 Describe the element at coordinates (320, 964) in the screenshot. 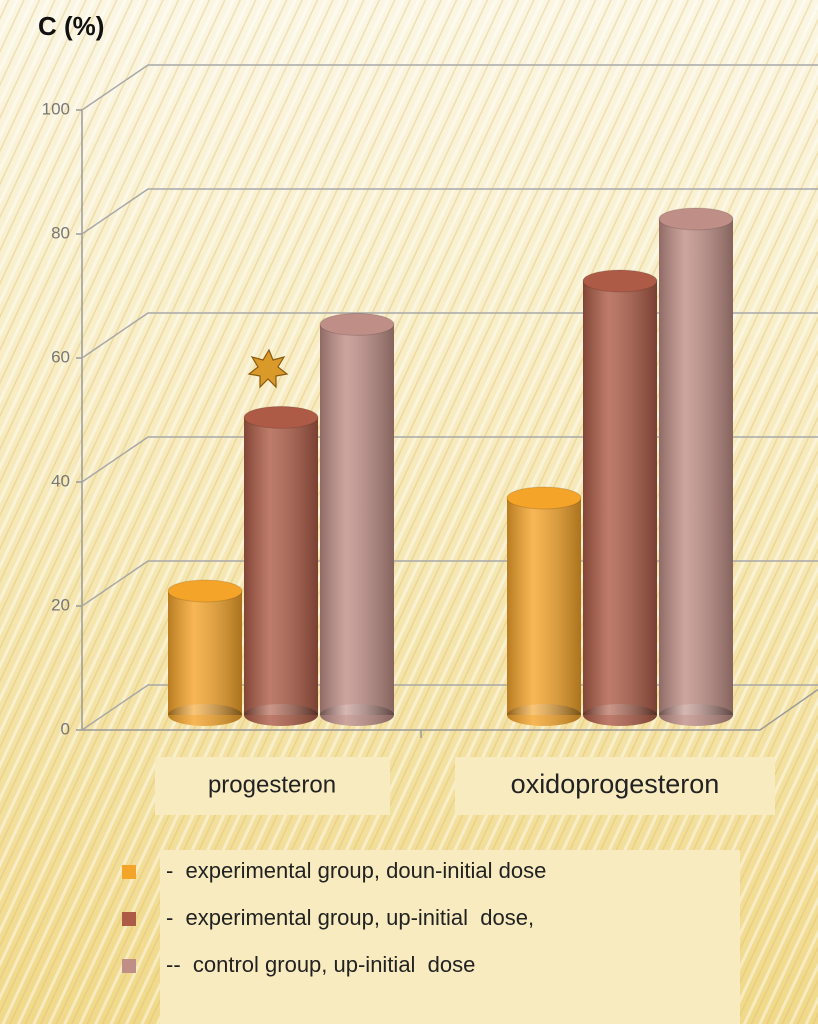

I see `legend-label: -- control group, up-initial dose` at that location.